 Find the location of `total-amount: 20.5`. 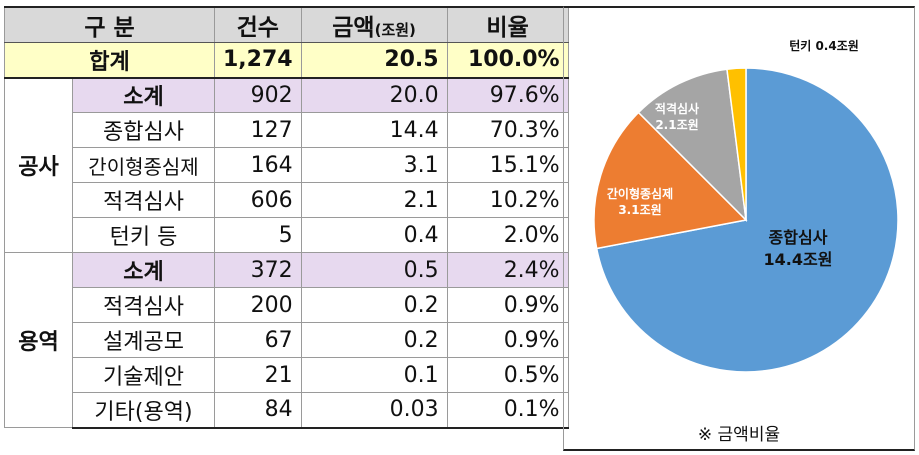

total-amount: 20.5 is located at coordinates (374, 60).